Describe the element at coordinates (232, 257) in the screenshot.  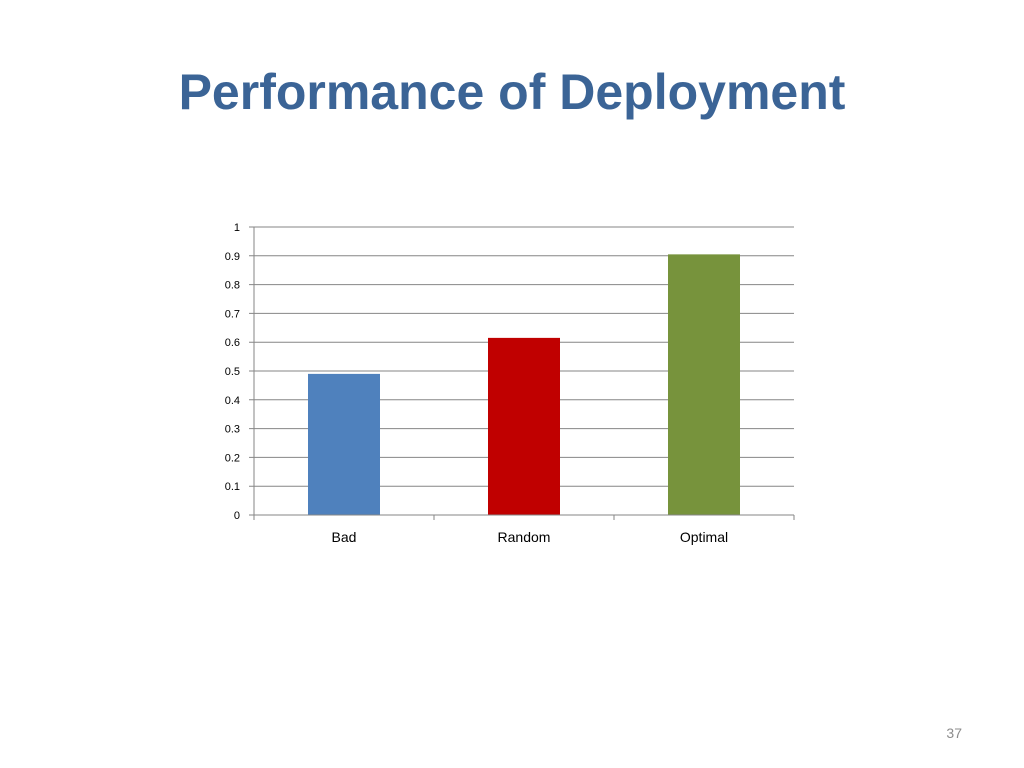
I see `y-tick-label: 0.9` at that location.